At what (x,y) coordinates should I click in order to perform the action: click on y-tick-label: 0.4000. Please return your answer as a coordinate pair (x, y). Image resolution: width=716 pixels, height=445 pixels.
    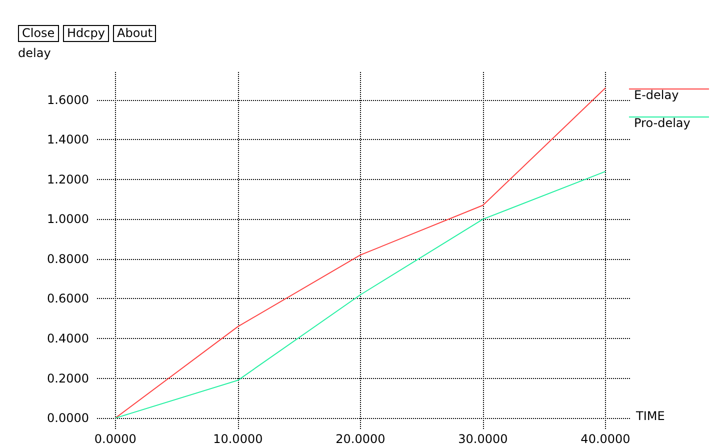
    Looking at the image, I should click on (68, 339).